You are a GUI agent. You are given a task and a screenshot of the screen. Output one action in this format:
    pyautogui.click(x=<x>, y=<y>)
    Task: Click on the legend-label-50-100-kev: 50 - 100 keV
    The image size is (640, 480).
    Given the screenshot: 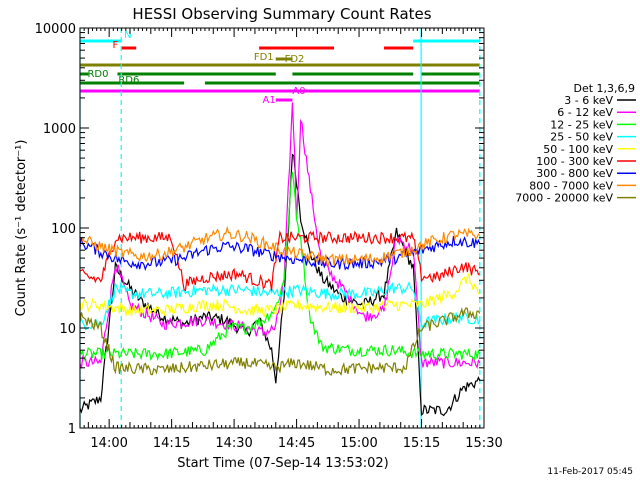 What is the action you would take?
    pyautogui.click(x=578, y=149)
    